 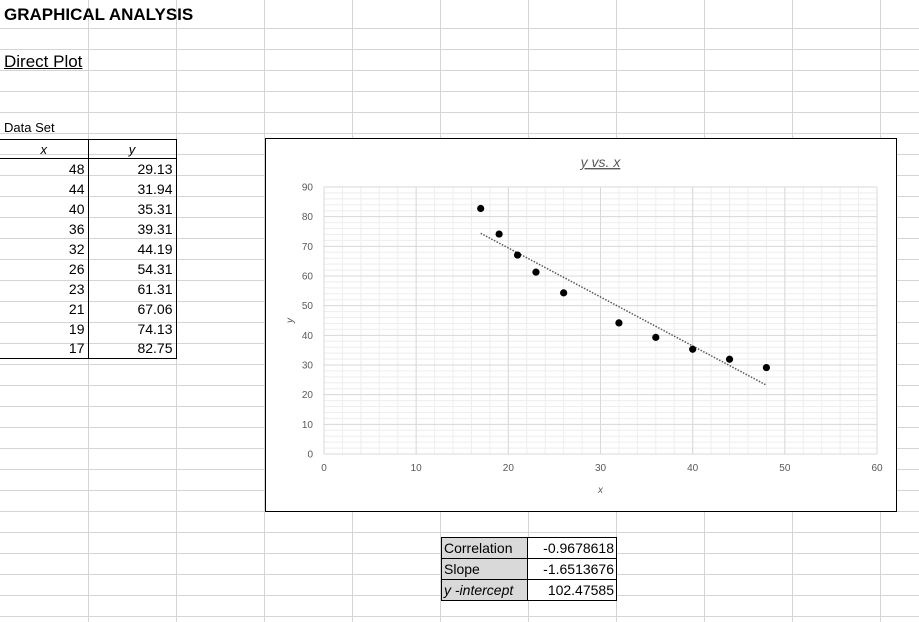 I want to click on y-value-cell: 44.19, so click(x=132, y=248).